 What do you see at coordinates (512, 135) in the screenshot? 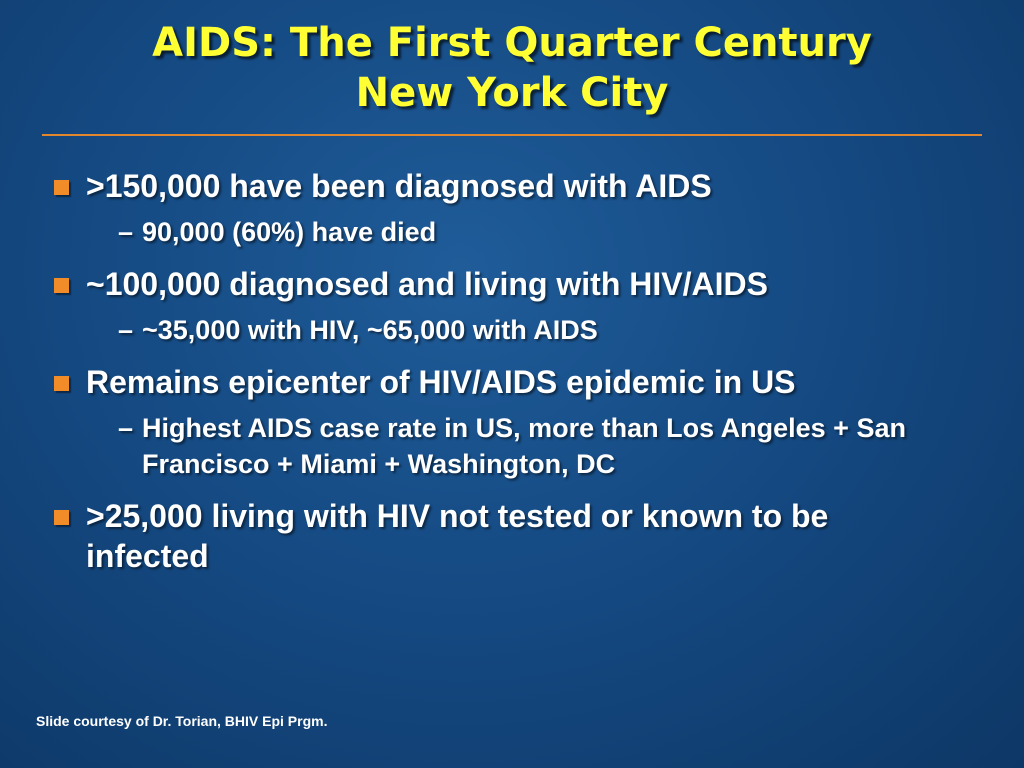
I see `title-divider` at bounding box center [512, 135].